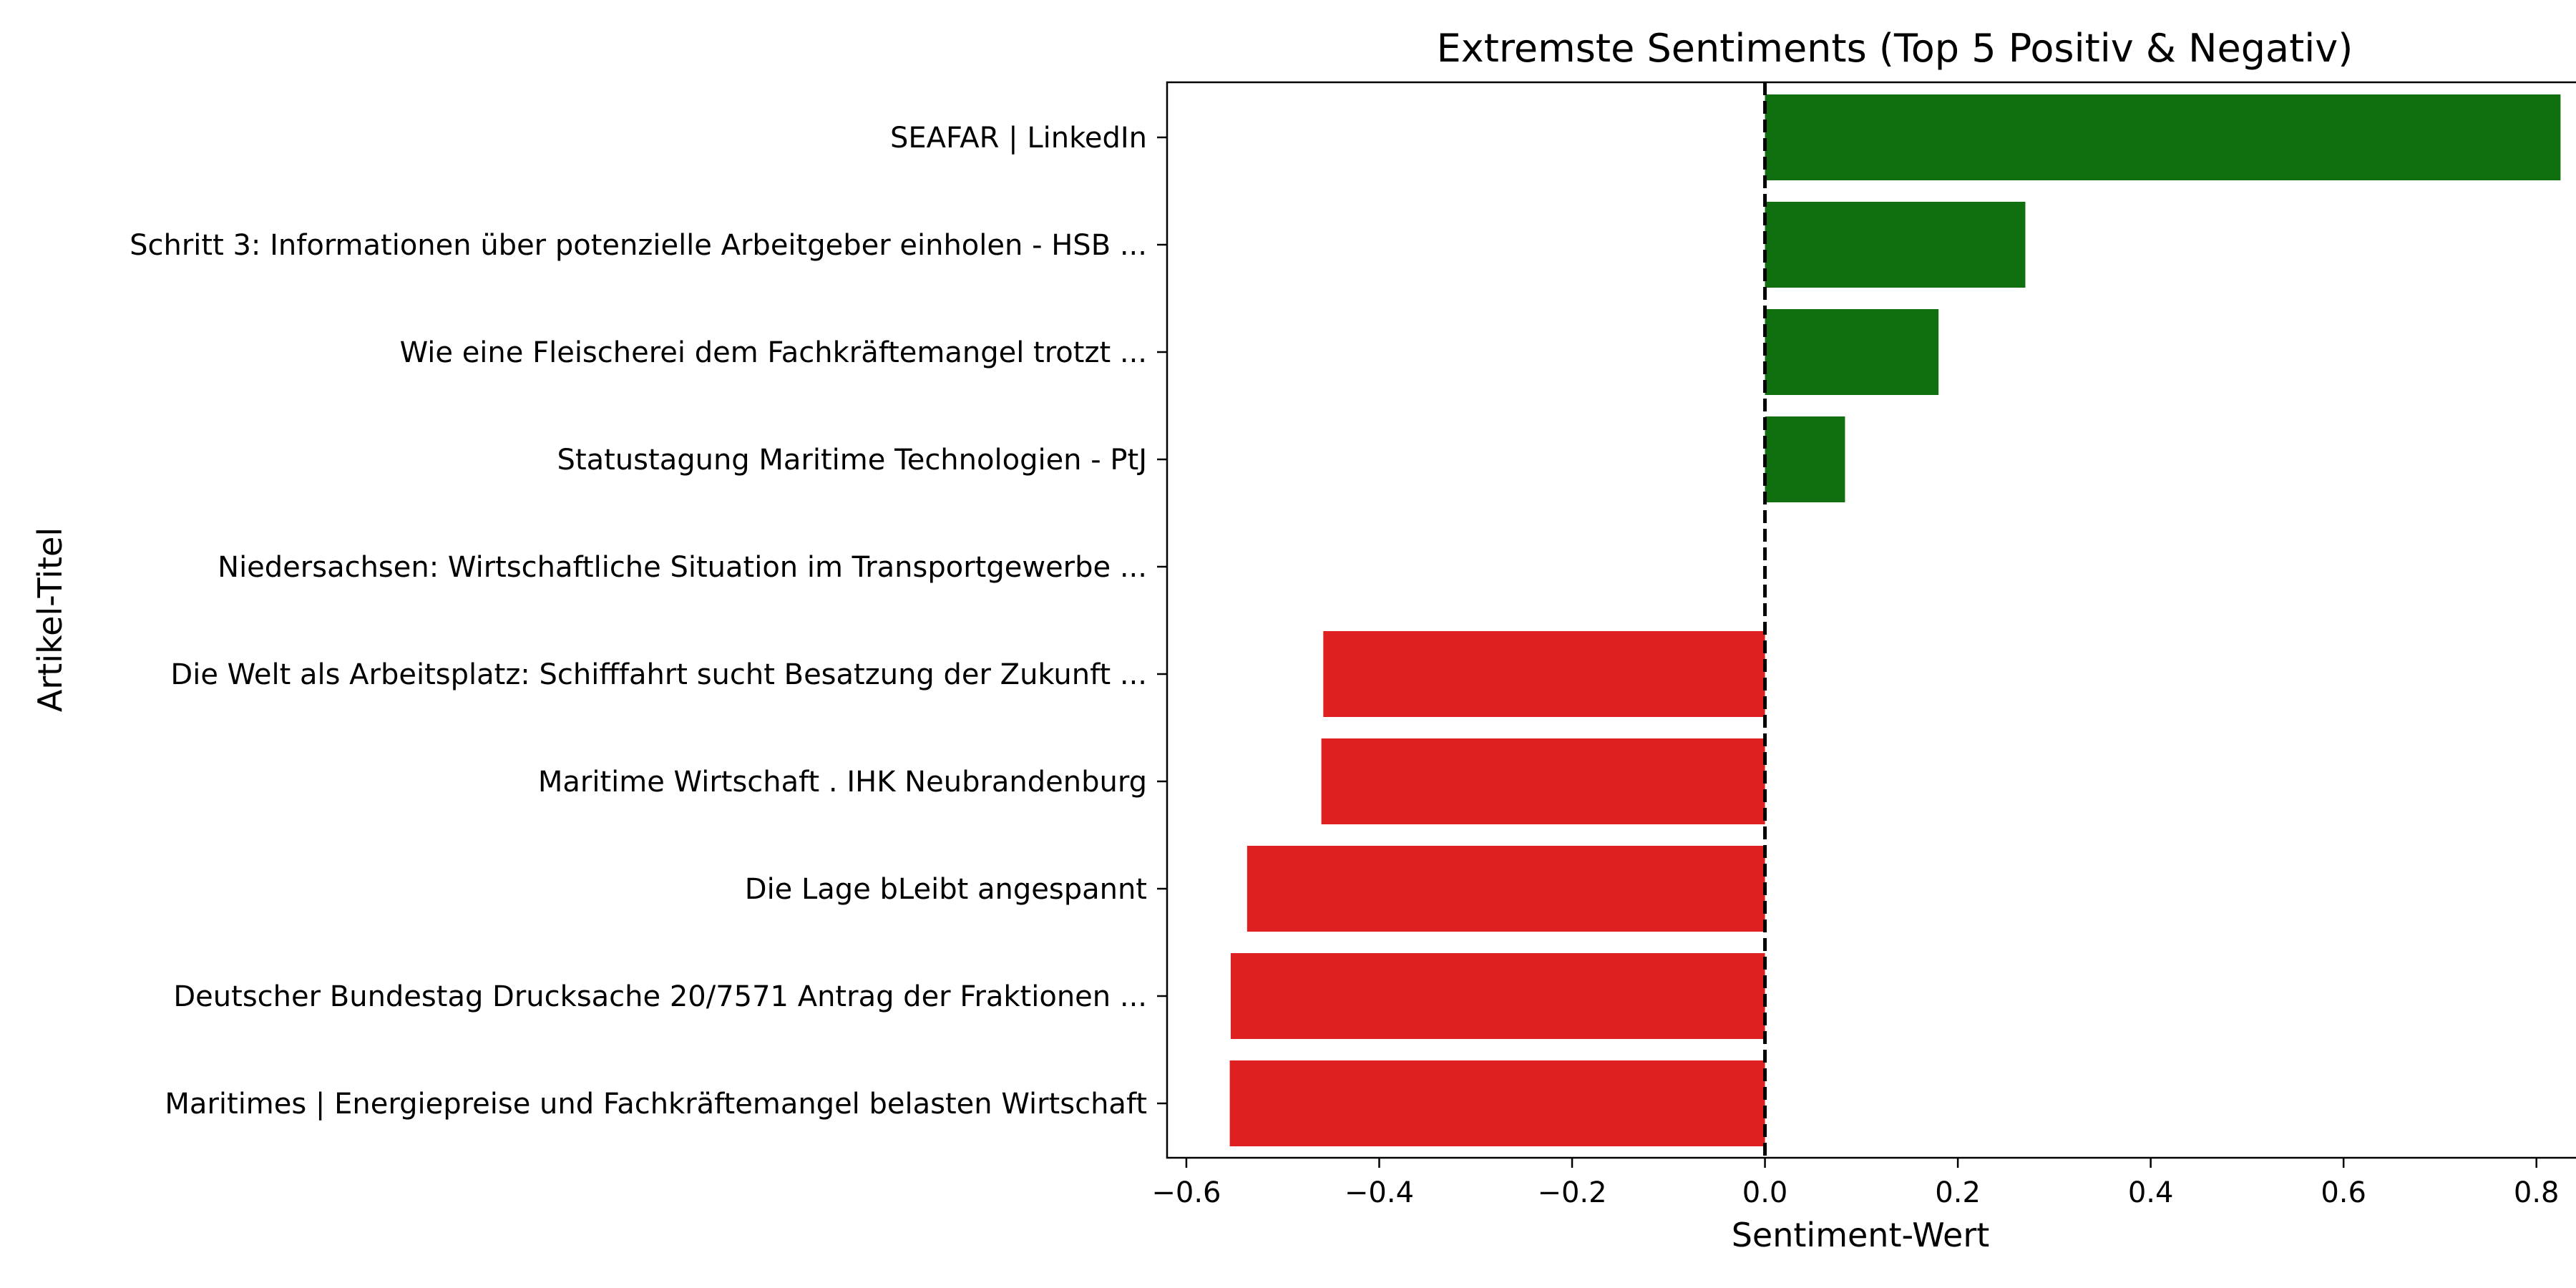 Image resolution: width=2576 pixels, height=1288 pixels. Describe the element at coordinates (50, 619) in the screenshot. I see `y-axis-label: Artikel-Titel` at that location.